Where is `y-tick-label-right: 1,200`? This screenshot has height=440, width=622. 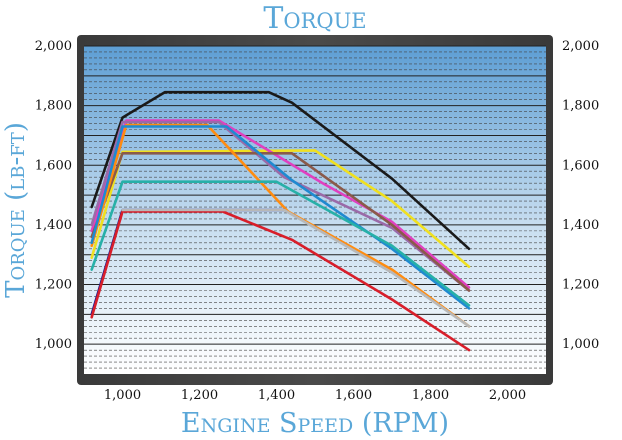
y-tick-label-right: 1,200 is located at coordinates (580, 285).